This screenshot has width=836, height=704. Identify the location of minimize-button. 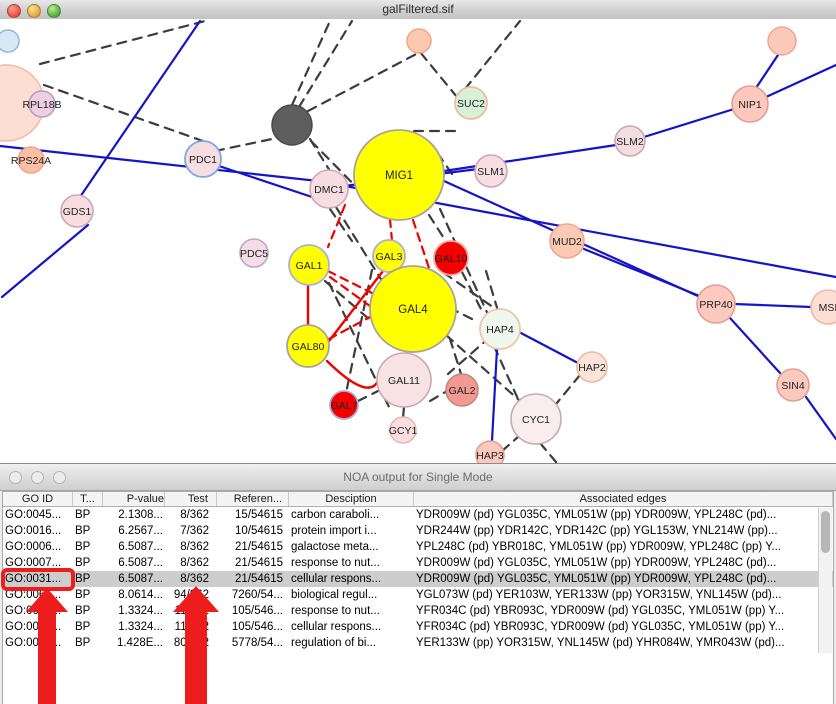
(34, 11).